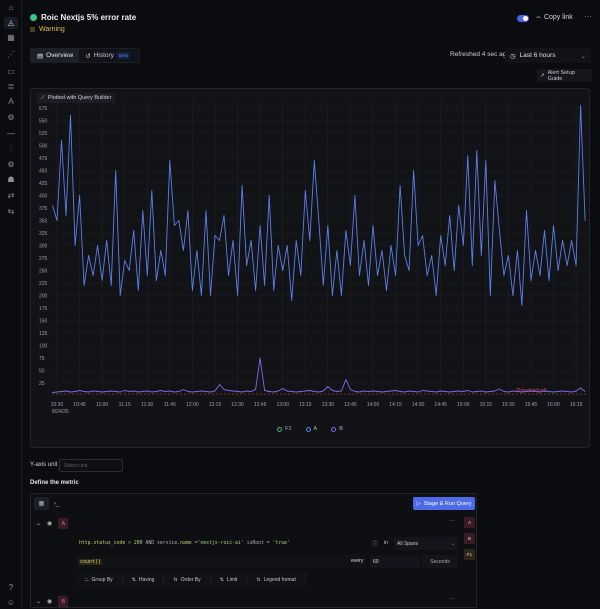 This screenshot has height=609, width=600. What do you see at coordinates (11, 179) in the screenshot?
I see `team-icon: ☗` at bounding box center [11, 179].